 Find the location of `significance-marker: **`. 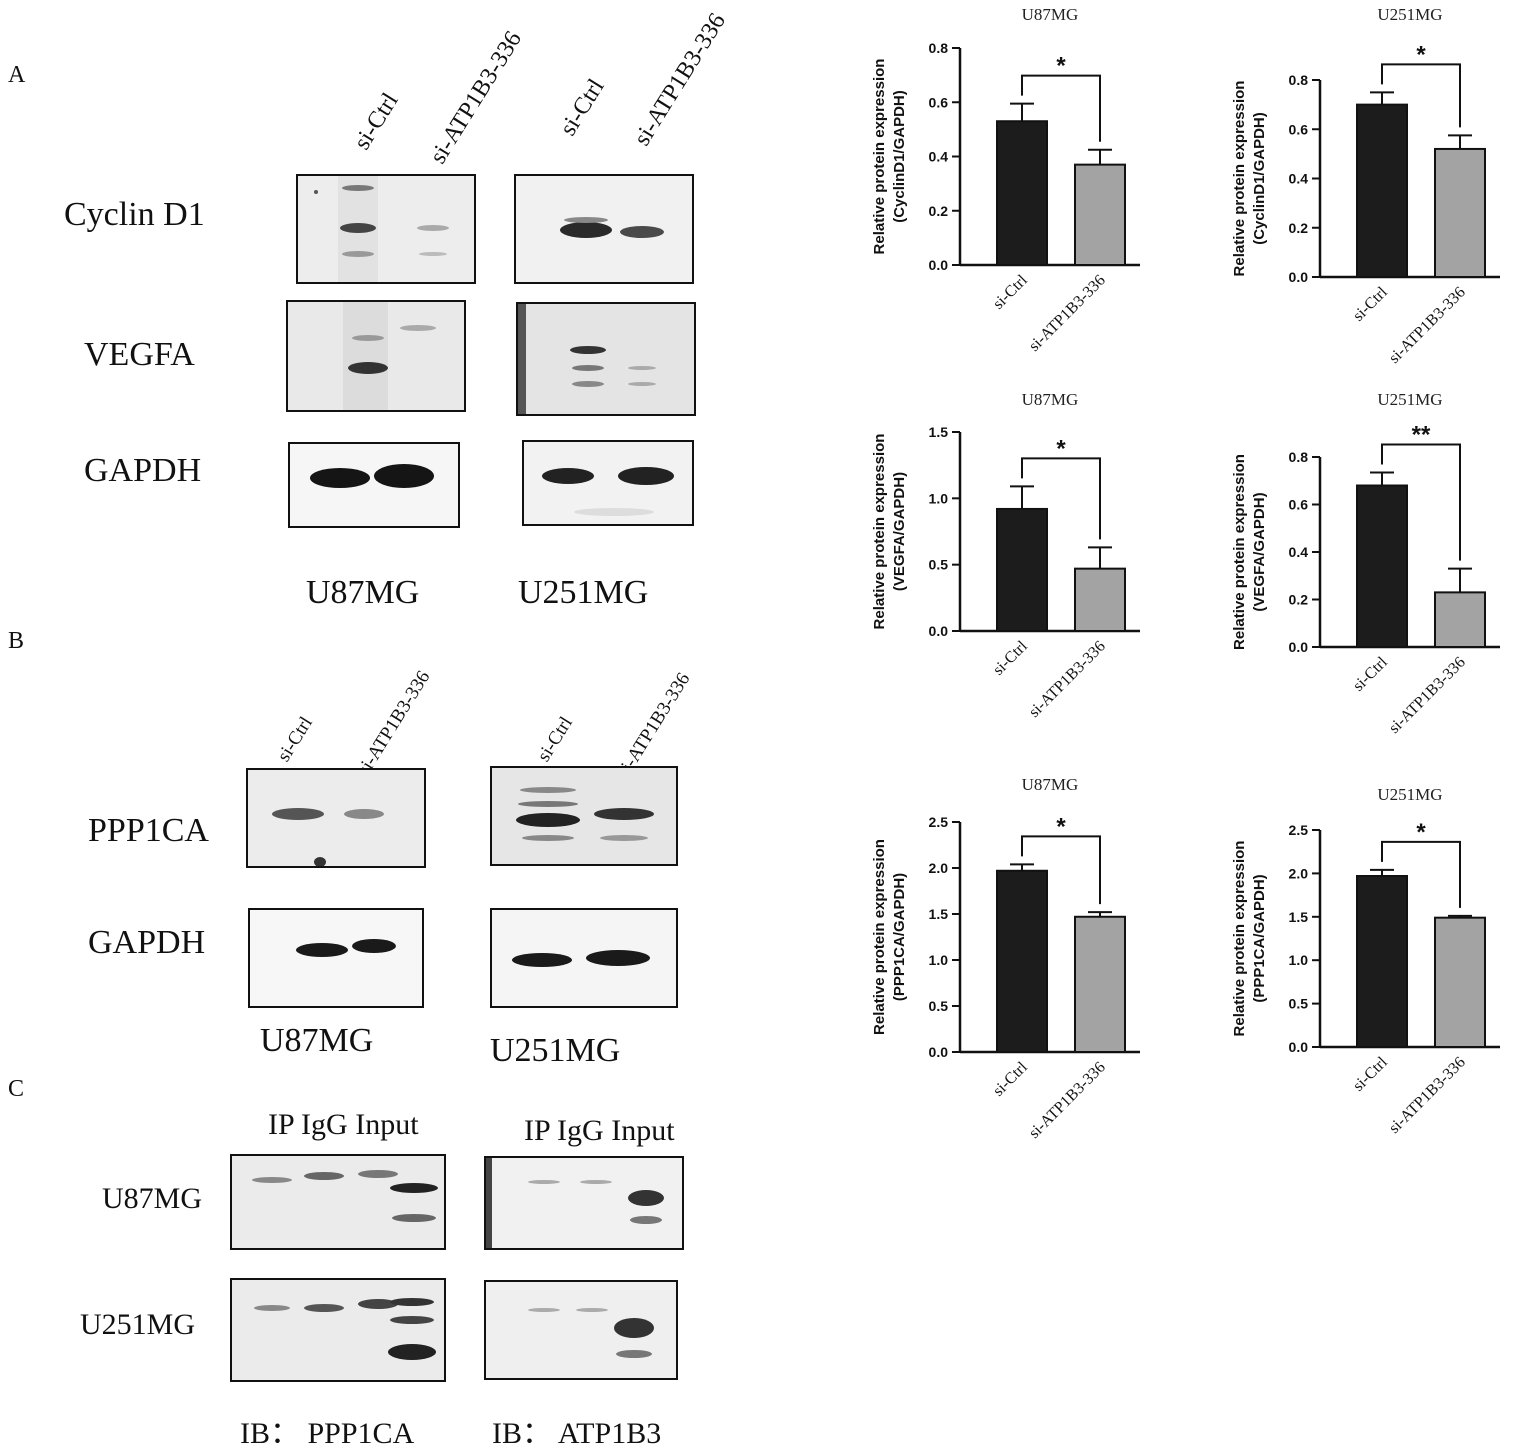

significance-marker: ** is located at coordinates (1421, 434).